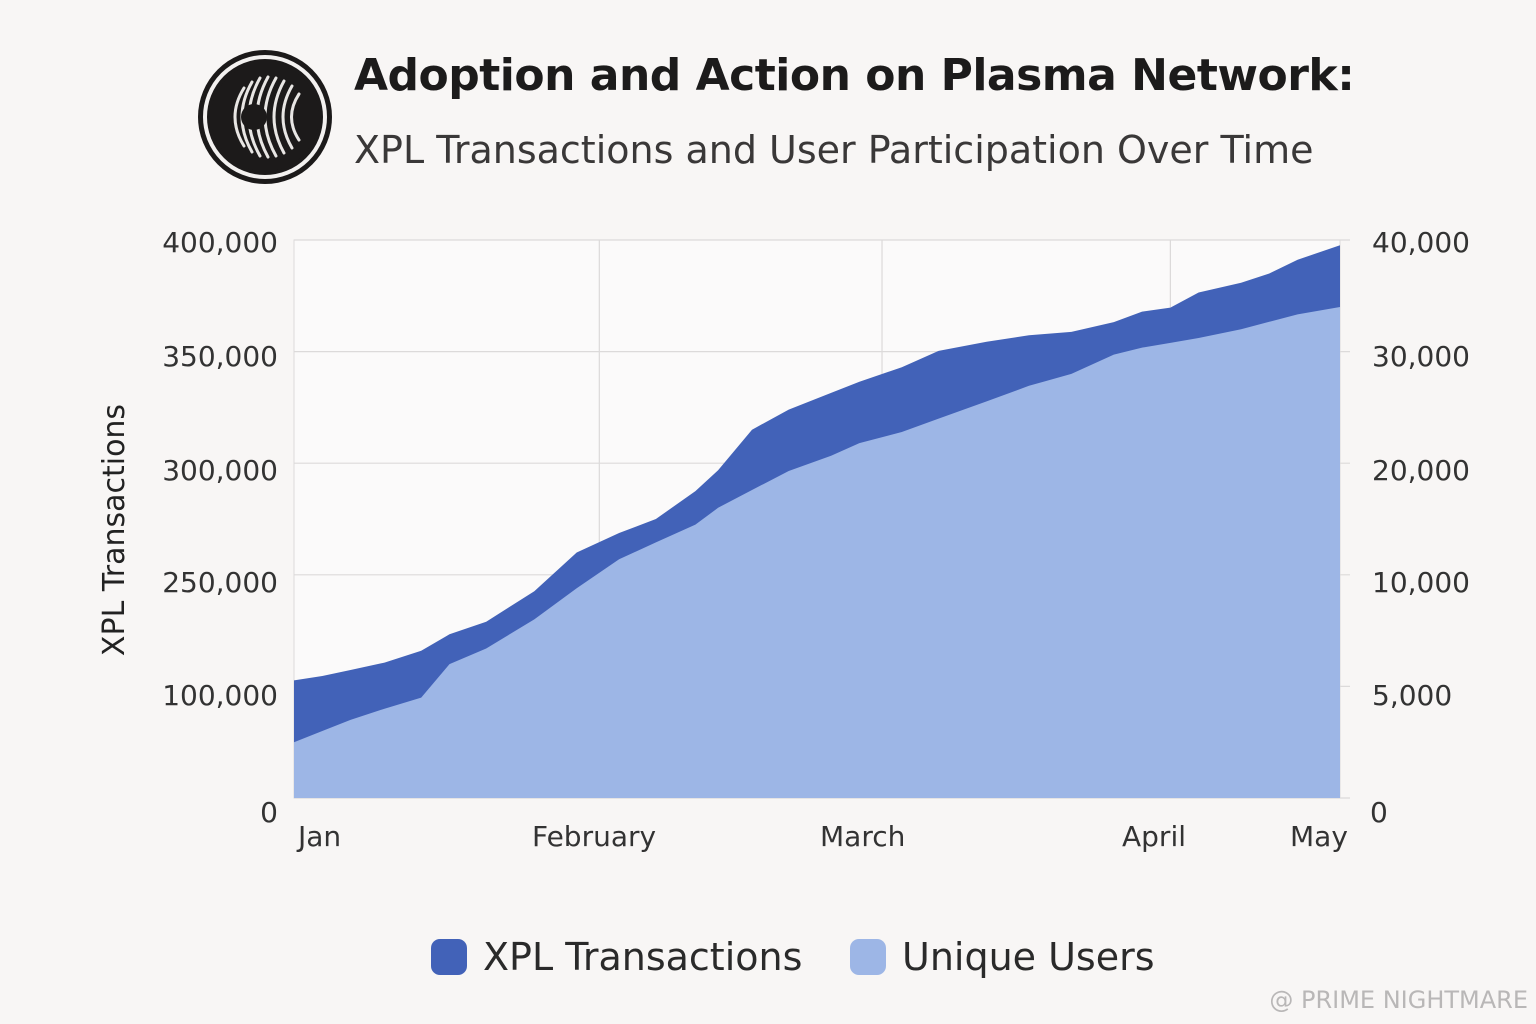 The image size is (1536, 1024). I want to click on legend-item-unique-users: Unique Users, so click(1002, 957).